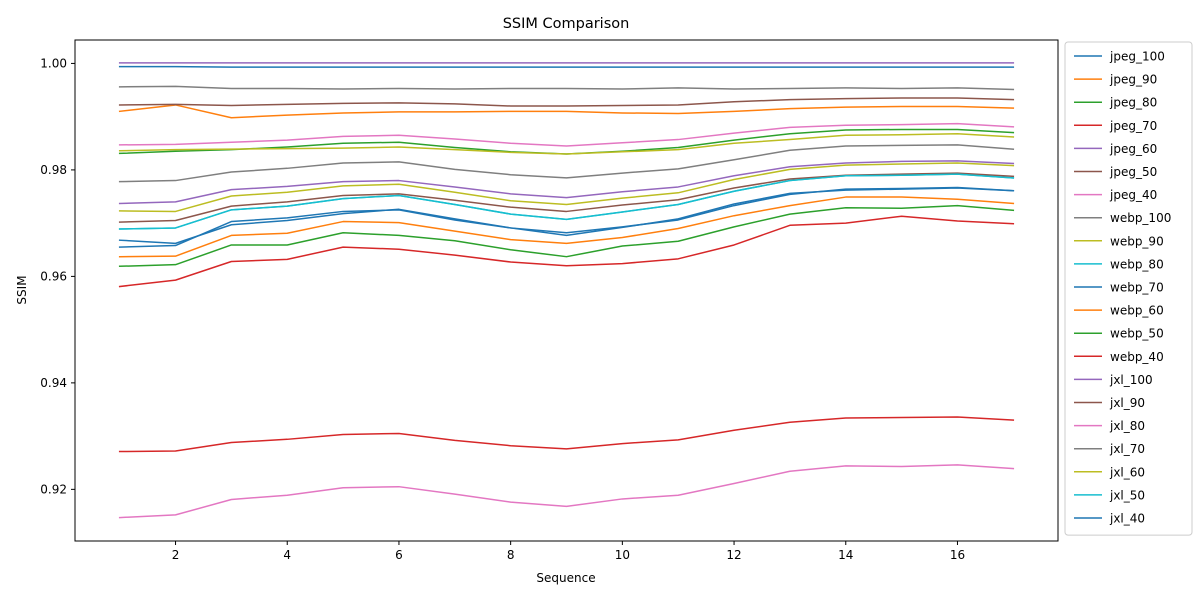  Describe the element at coordinates (1140, 218) in the screenshot. I see `legend-label-webp_100: webp_100` at that location.